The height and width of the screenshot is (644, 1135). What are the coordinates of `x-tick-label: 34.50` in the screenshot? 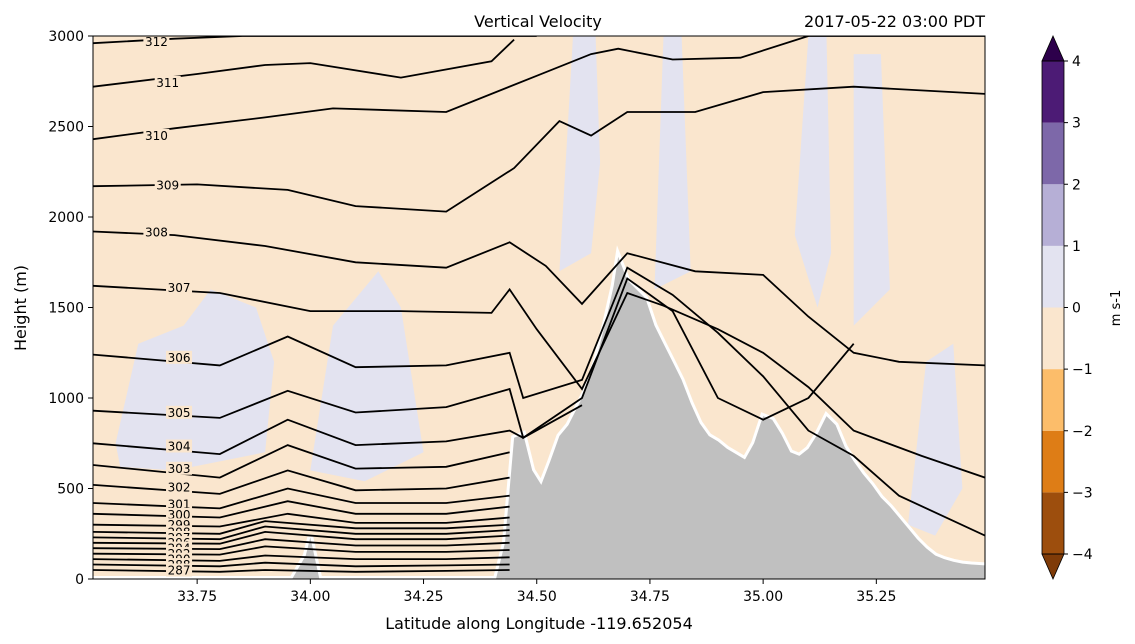 It's located at (537, 597).